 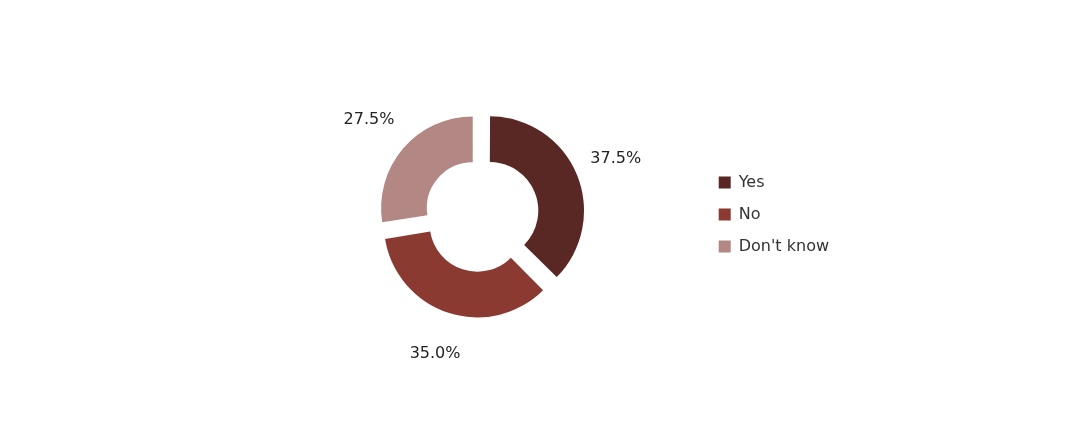 I want to click on data-label: 35.0%, so click(x=435, y=352).